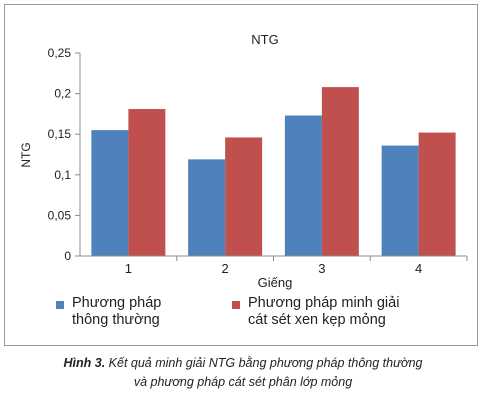 Image resolution: width=486 pixels, height=402 pixels. Describe the element at coordinates (60, 215) in the screenshot. I see `y-tick-label: 0,05` at that location.